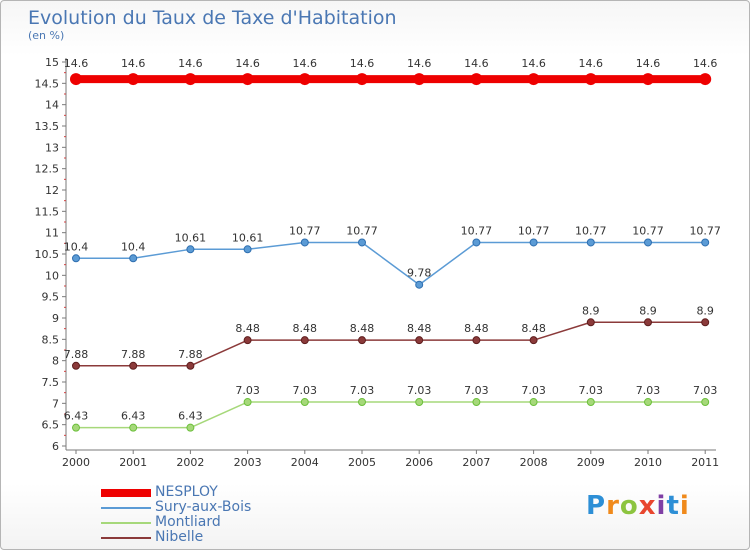 The height and width of the screenshot is (551, 750). What do you see at coordinates (248, 462) in the screenshot?
I see `x-tick-label: 2003` at bounding box center [248, 462].